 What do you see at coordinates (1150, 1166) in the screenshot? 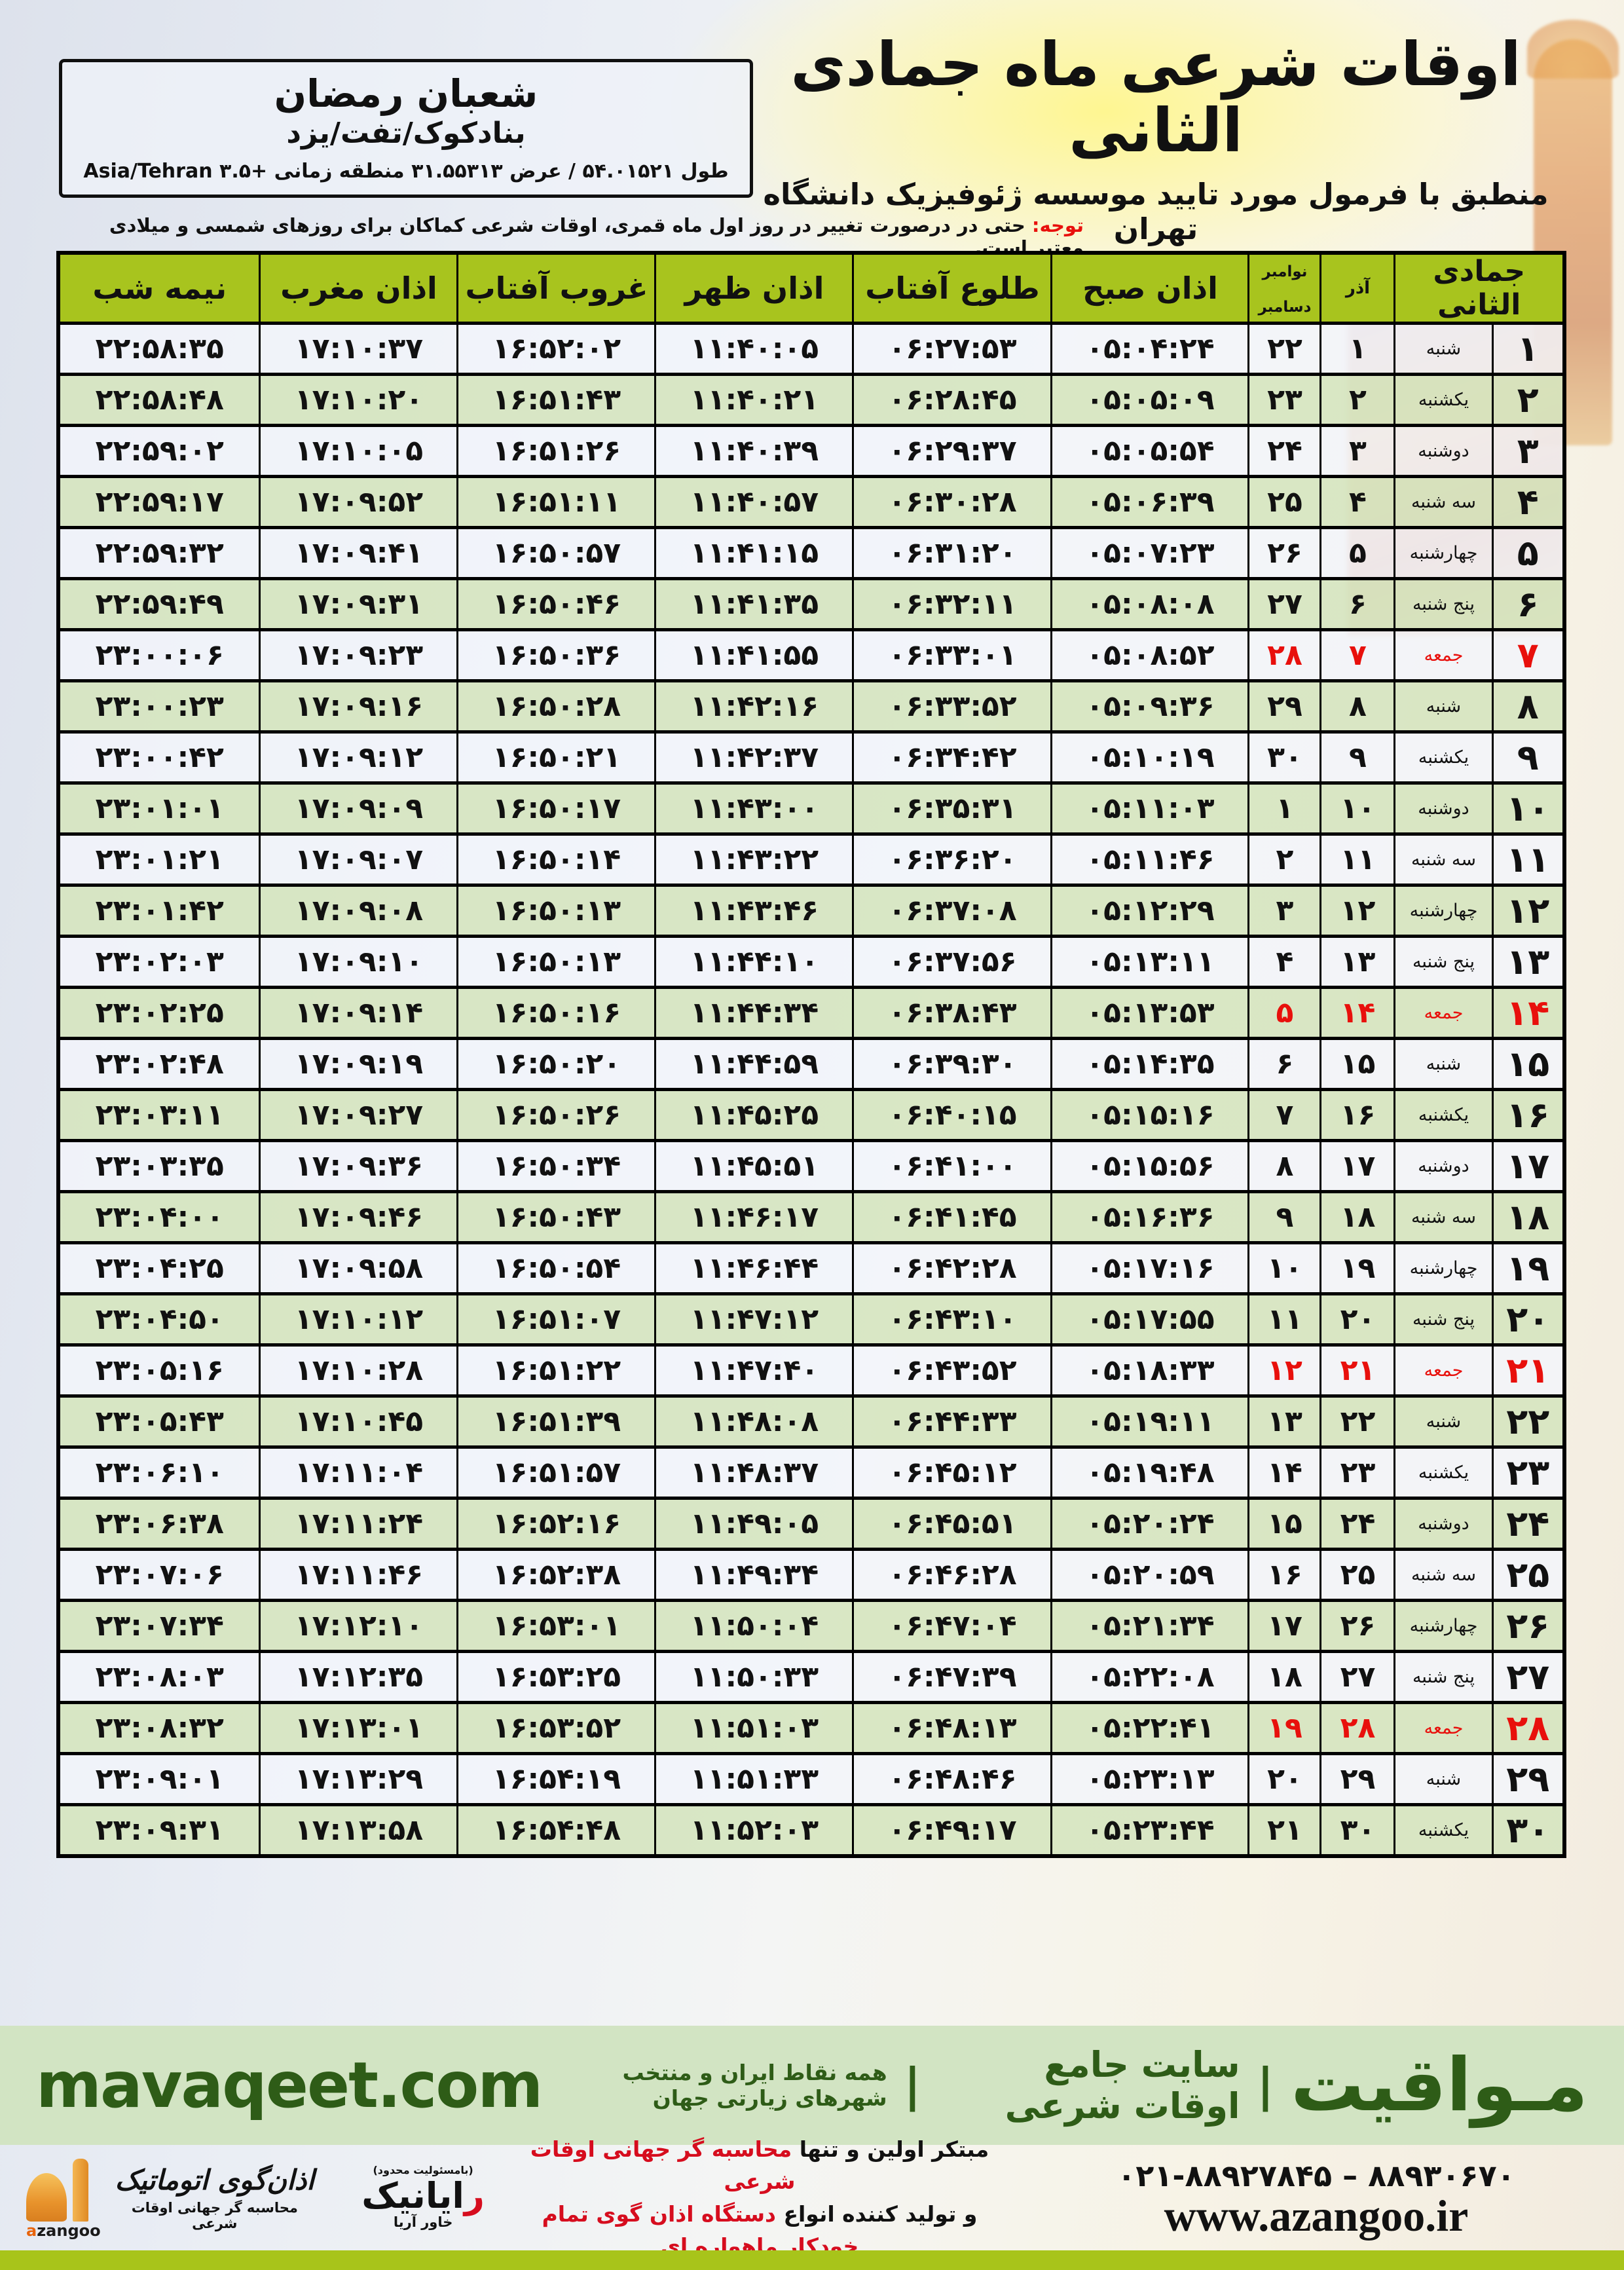
I see `fajr-cell: ۰۵:۱۵:۵۶` at bounding box center [1150, 1166].